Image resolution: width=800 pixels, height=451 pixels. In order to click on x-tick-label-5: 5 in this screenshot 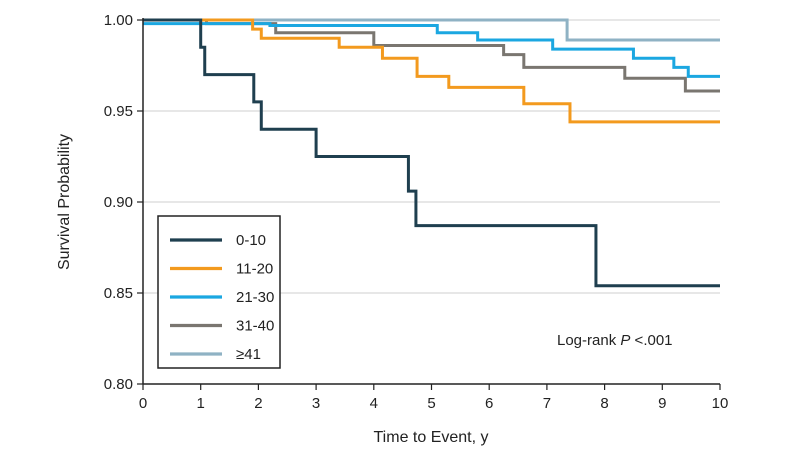, I will do `click(431, 403)`.